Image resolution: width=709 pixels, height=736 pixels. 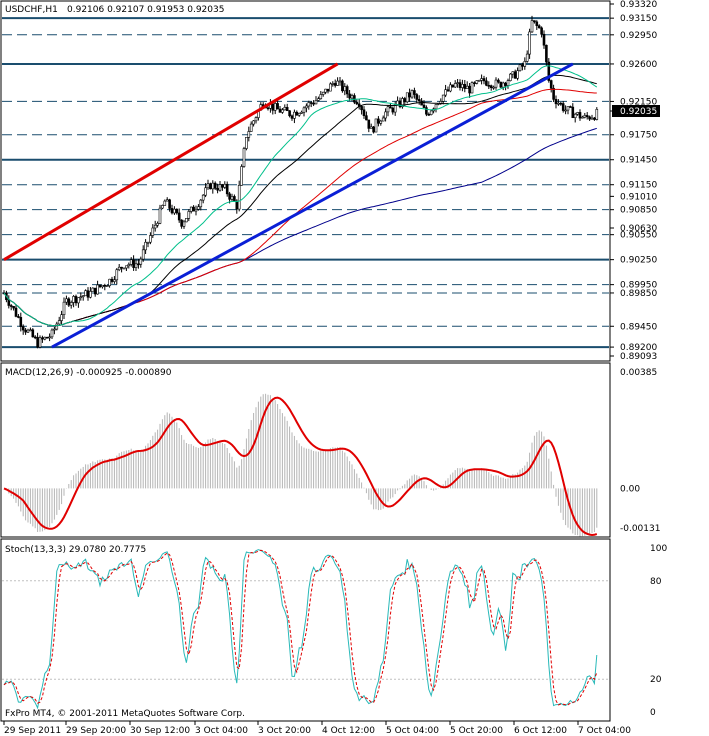 What do you see at coordinates (540, 731) in the screenshot?
I see `x-tick-label: 6 Oct 12:00` at bounding box center [540, 731].